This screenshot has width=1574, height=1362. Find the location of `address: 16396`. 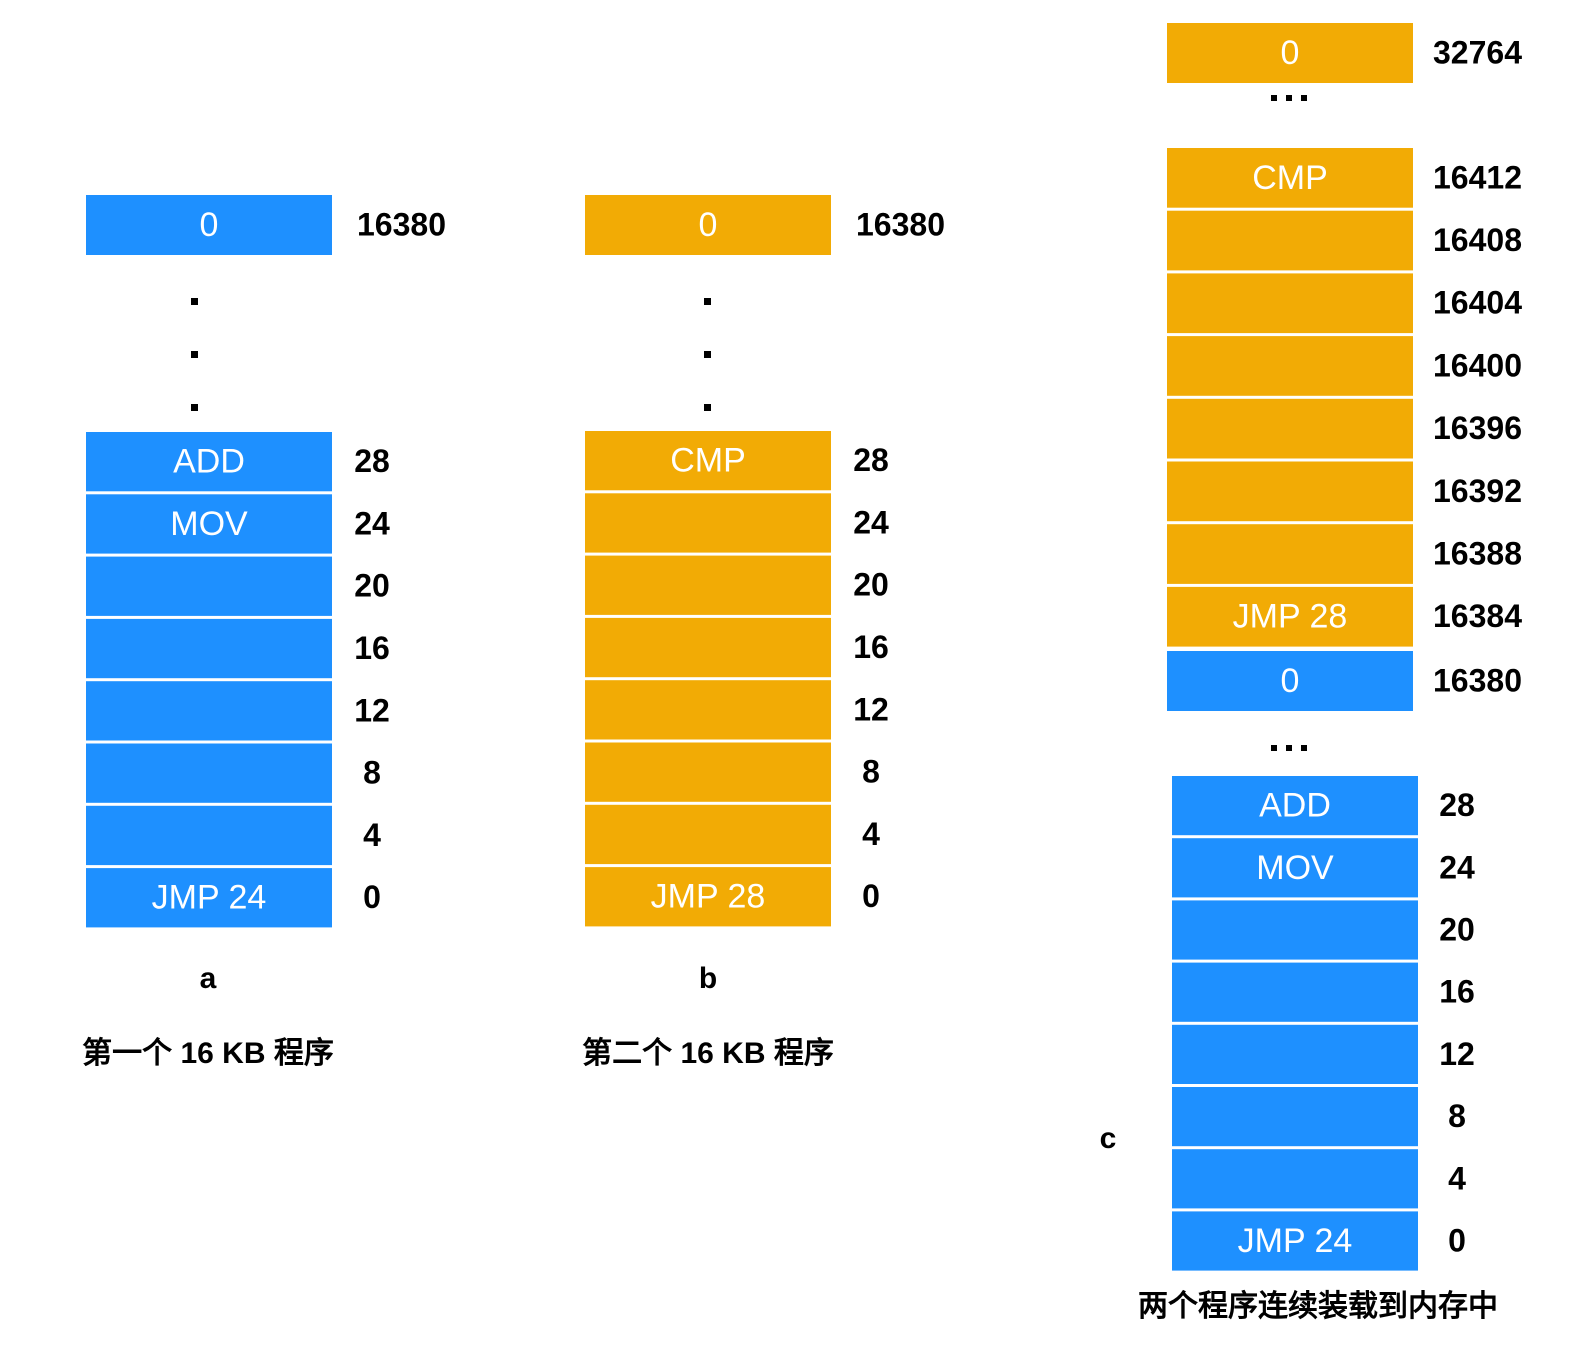

address: 16396 is located at coordinates (1477, 428).